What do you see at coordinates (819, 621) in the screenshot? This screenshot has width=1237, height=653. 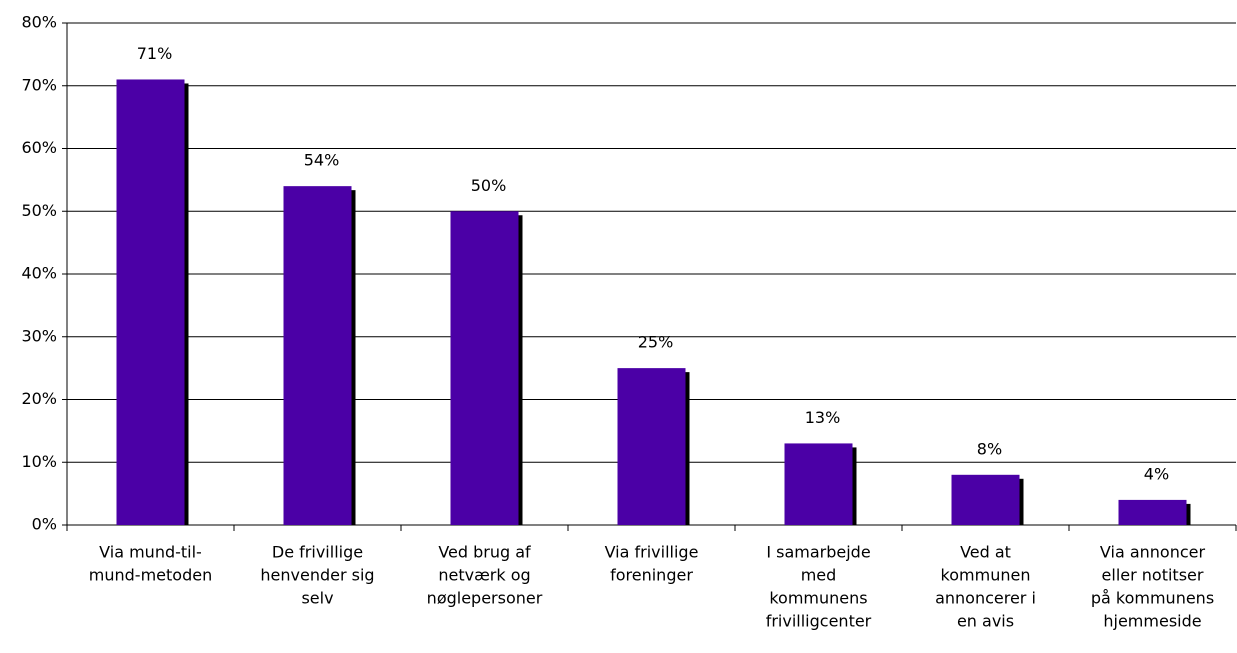 I see `x-tick-label: frivilligcenter` at bounding box center [819, 621].